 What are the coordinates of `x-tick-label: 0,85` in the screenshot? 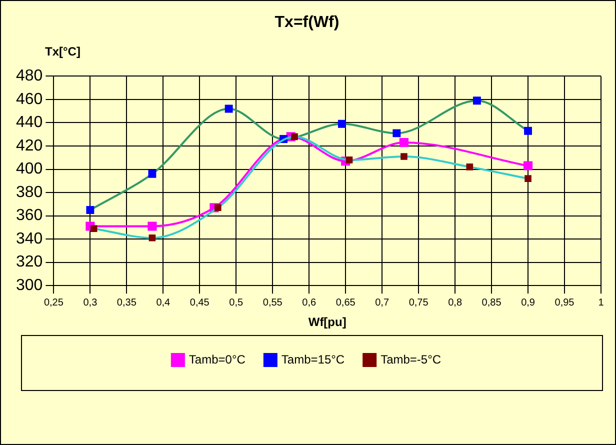 It's located at (492, 302).